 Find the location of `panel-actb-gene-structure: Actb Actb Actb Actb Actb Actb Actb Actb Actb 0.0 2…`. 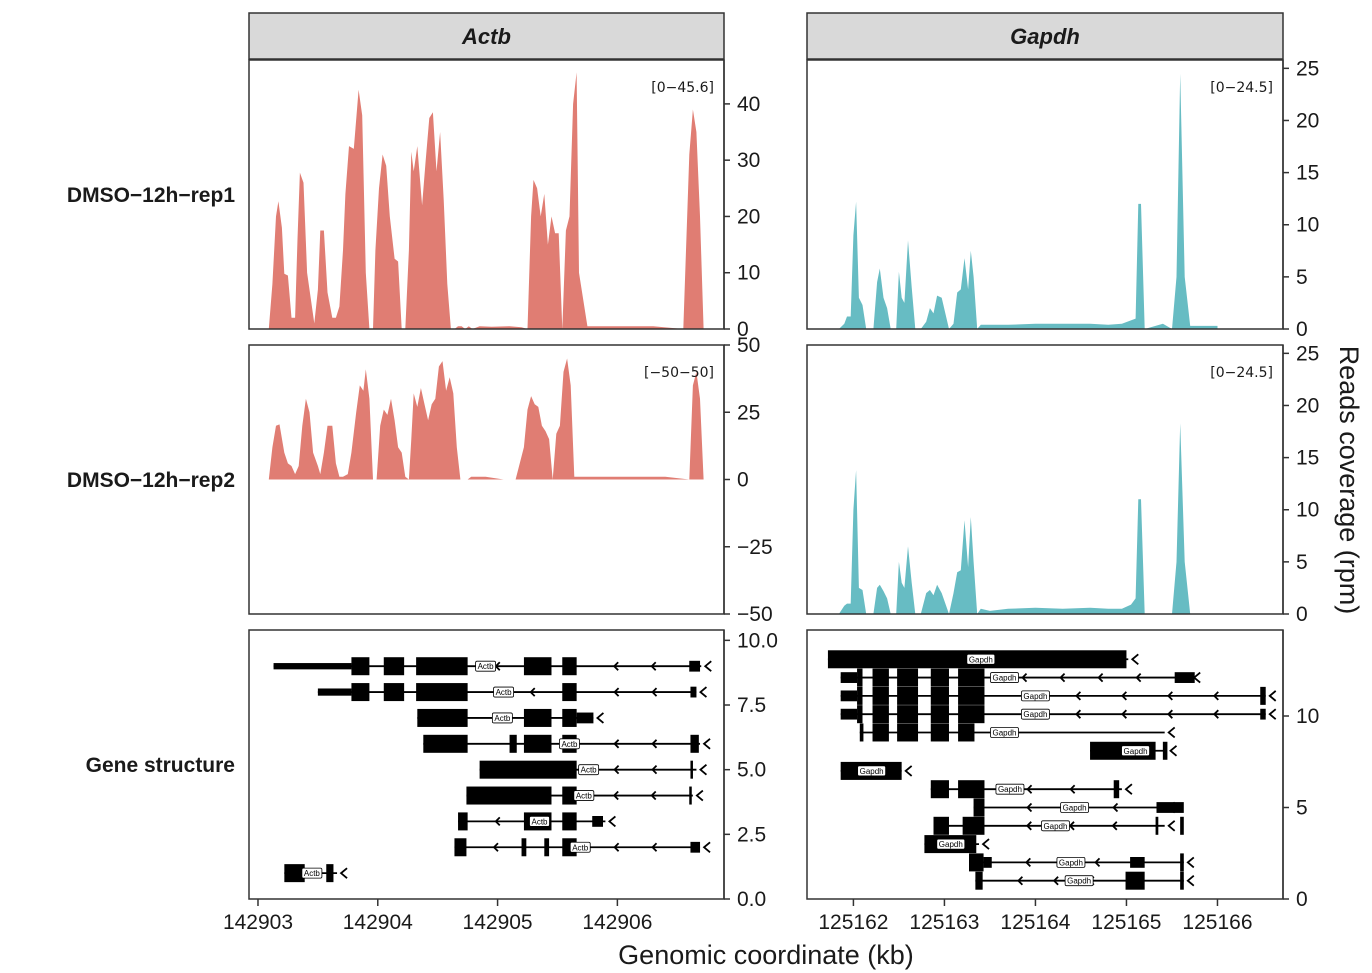

panel-actb-gene-structure: Actb Actb Actb Actb Actb Actb Actb Actb Actb 0.0 2… is located at coordinates (513, 770).